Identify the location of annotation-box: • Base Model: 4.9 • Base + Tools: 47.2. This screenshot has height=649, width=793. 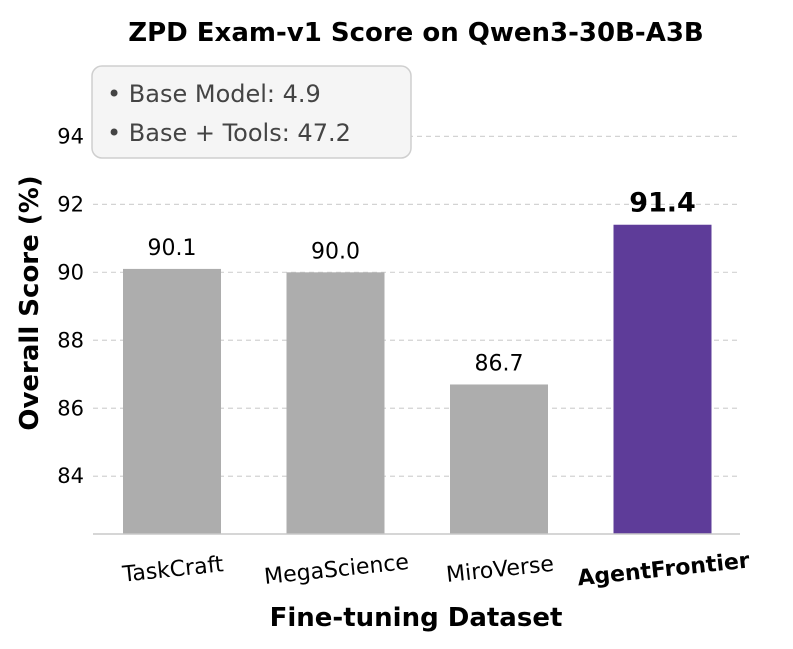
(251, 112).